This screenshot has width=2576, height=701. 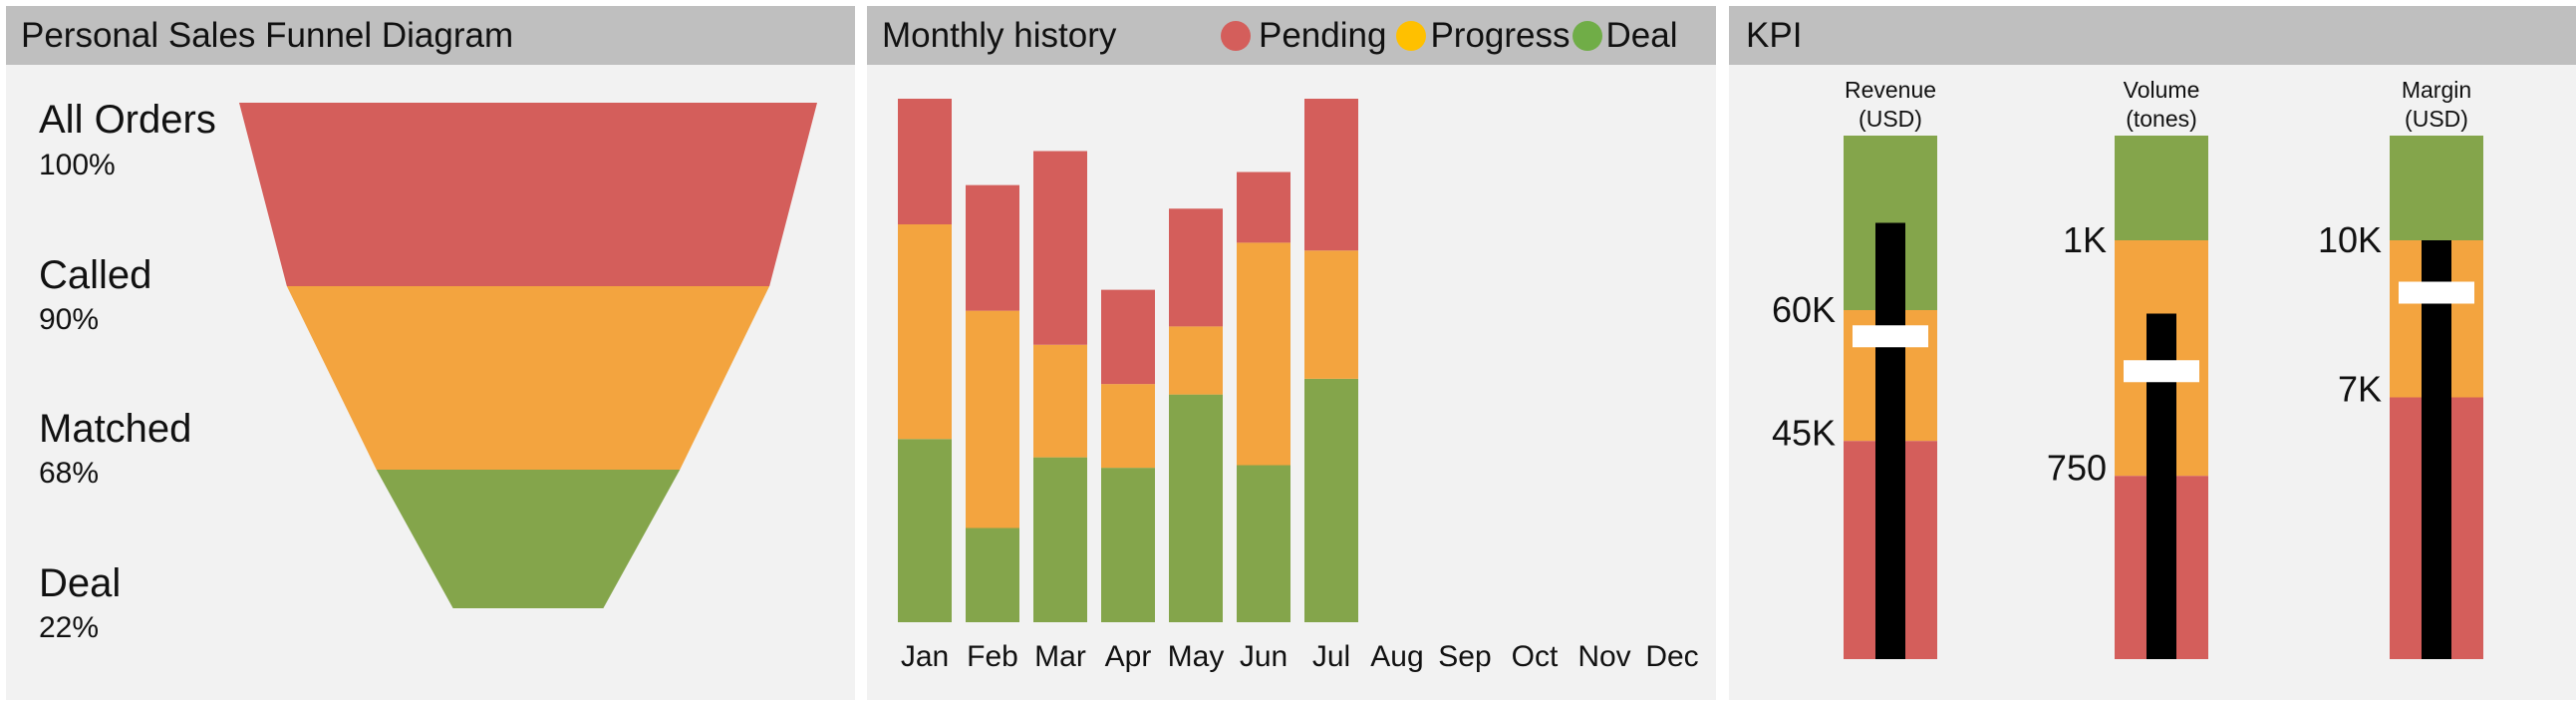 What do you see at coordinates (1890, 90) in the screenshot?
I see `kpi-gauge-title: Revenue` at bounding box center [1890, 90].